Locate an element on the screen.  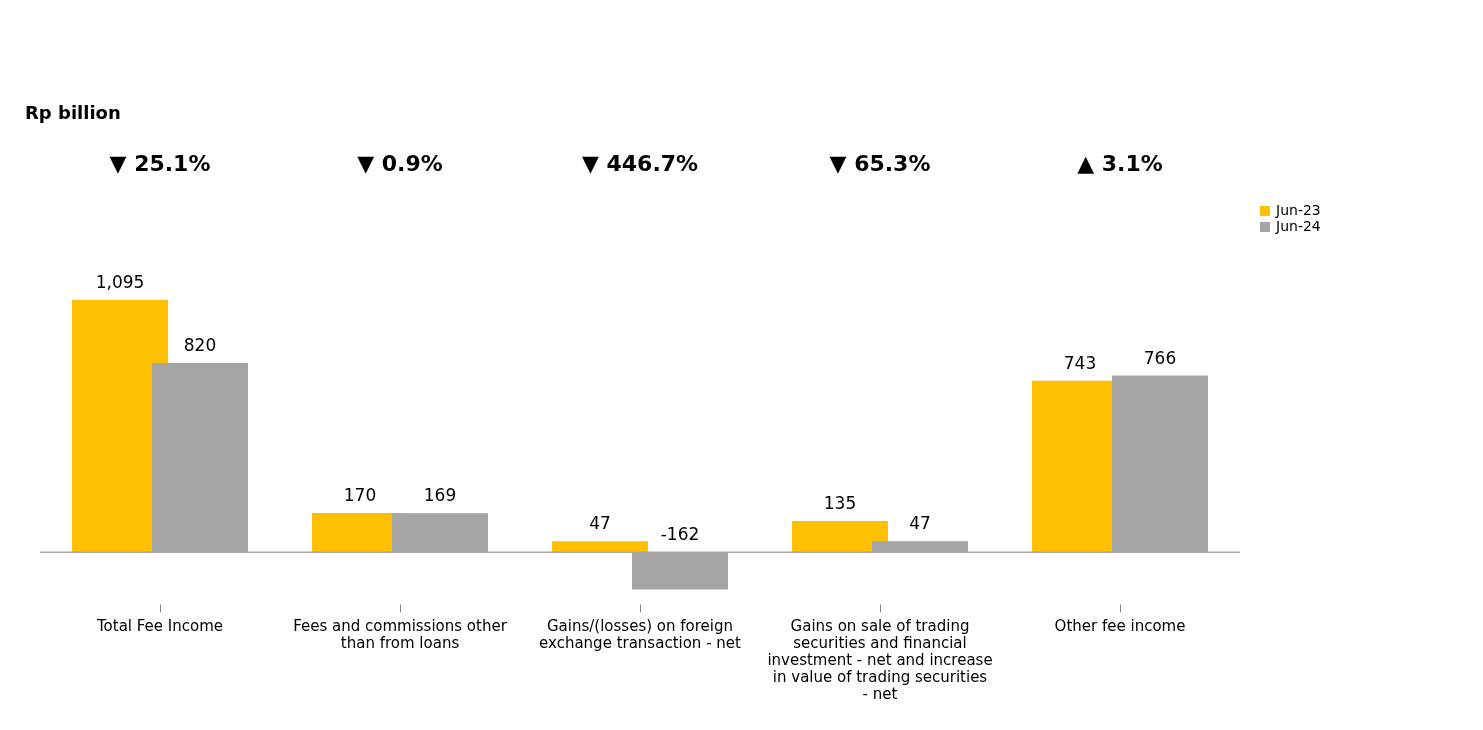
data-label: 135 is located at coordinates (840, 503).